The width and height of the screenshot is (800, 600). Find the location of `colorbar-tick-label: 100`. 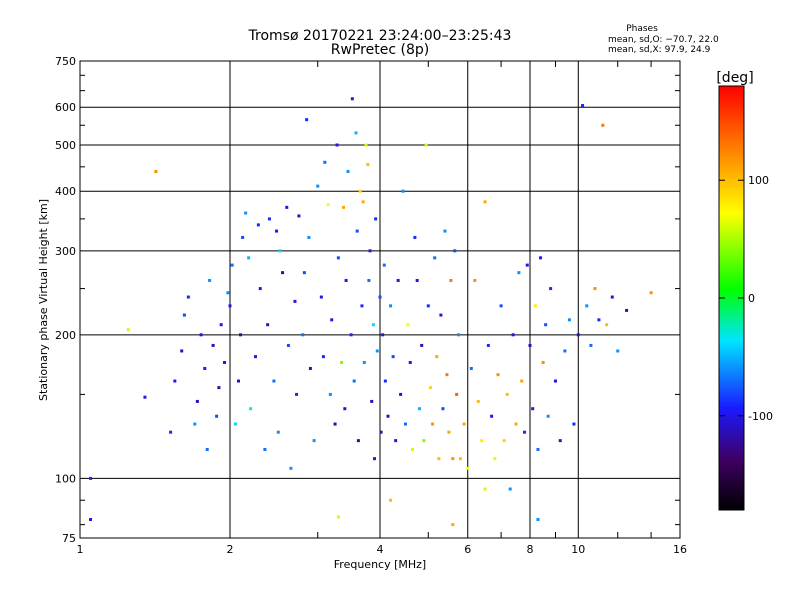

colorbar-tick-label: 100 is located at coordinates (758, 180).